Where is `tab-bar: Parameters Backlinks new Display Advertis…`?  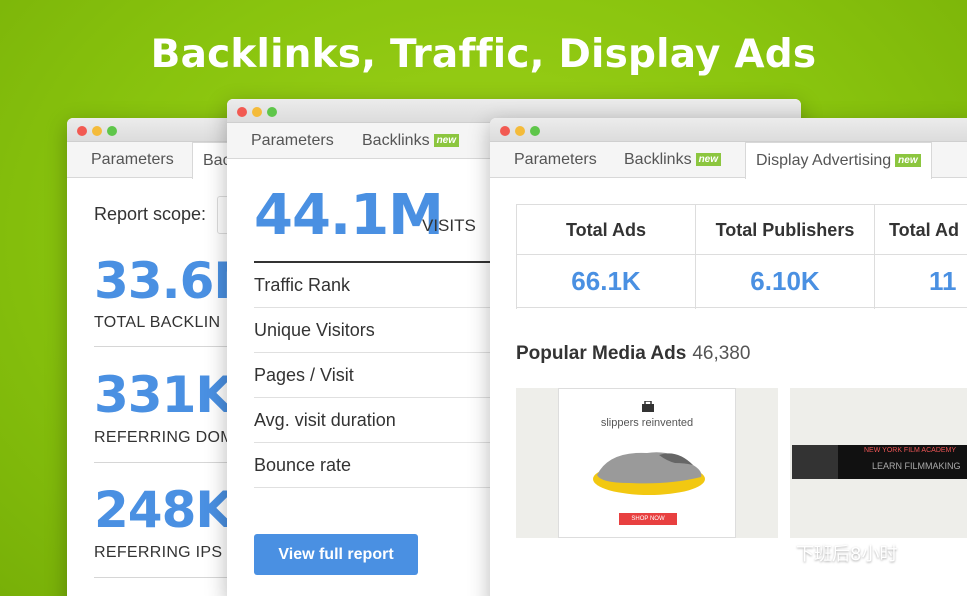
tab-bar: Parameters Backlinks new Display Advertis… is located at coordinates (728, 160).